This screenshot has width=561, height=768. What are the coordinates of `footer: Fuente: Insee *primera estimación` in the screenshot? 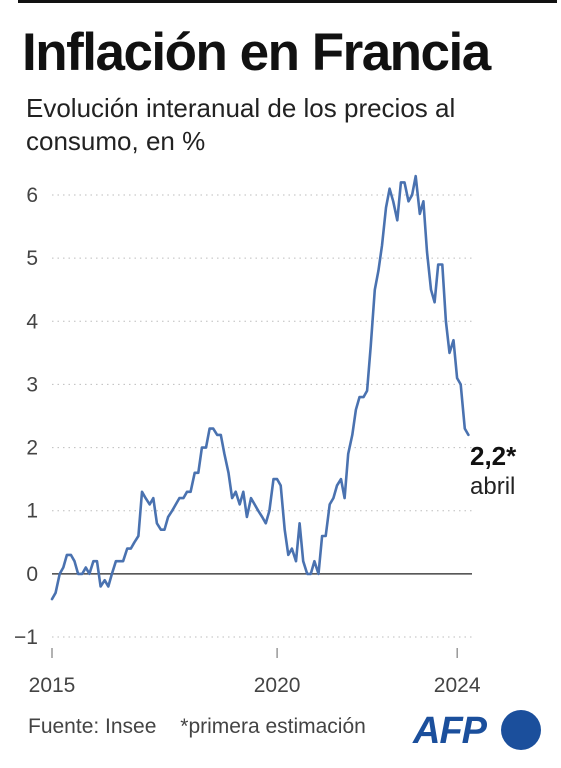 It's located at (206, 727).